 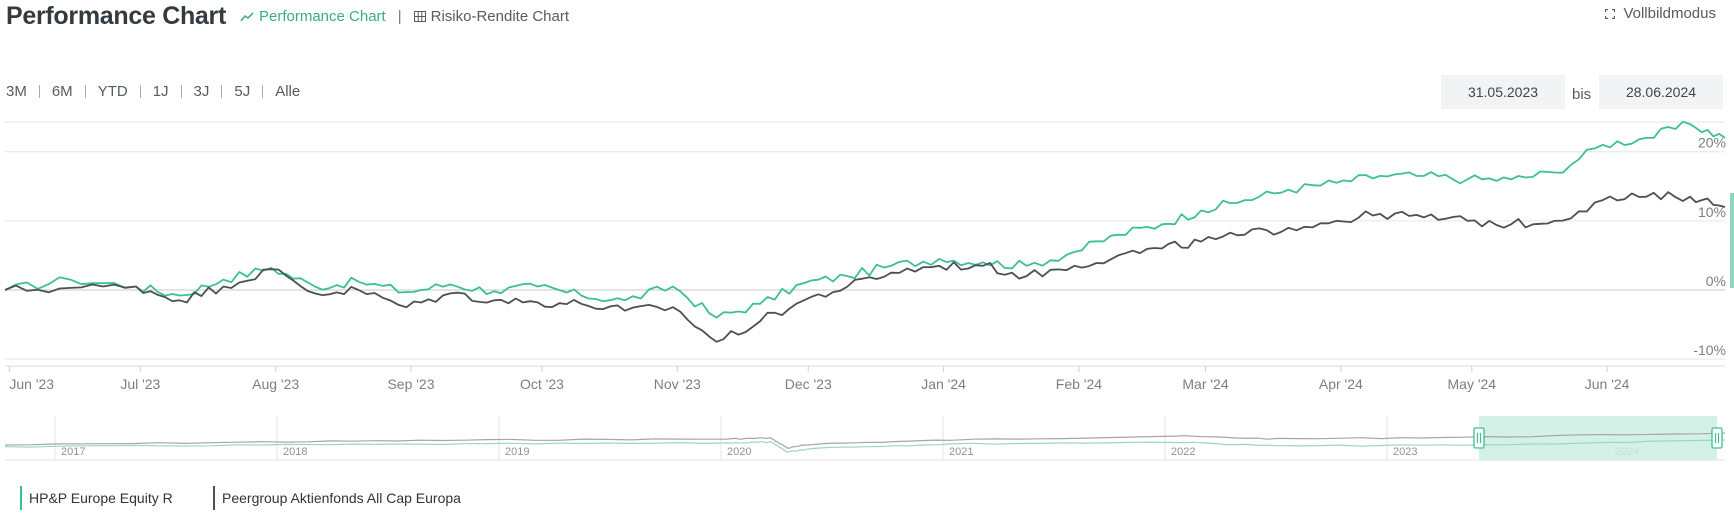 I want to click on x-tick-label: Jun '23, so click(x=31, y=384).